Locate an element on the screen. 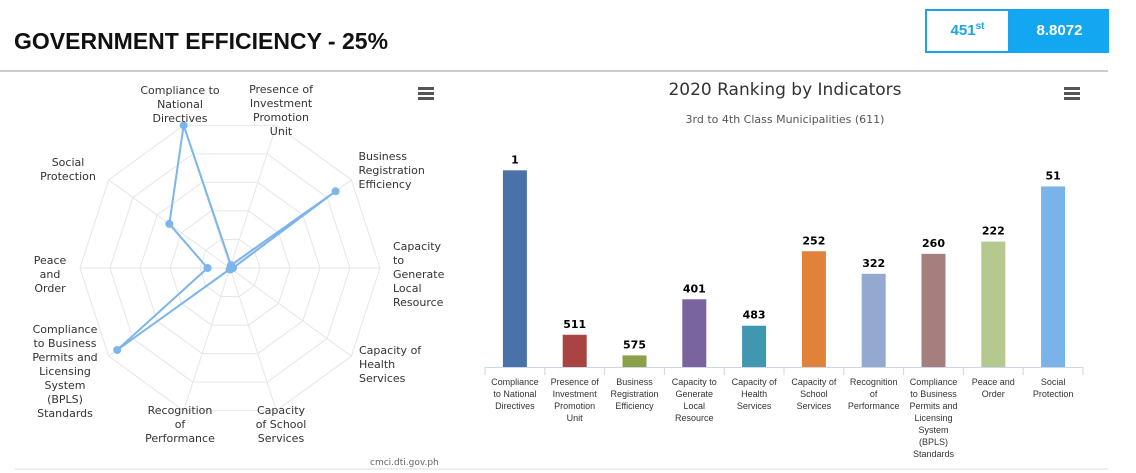  chart-title: 2020 Ranking by Indicators is located at coordinates (784, 90).